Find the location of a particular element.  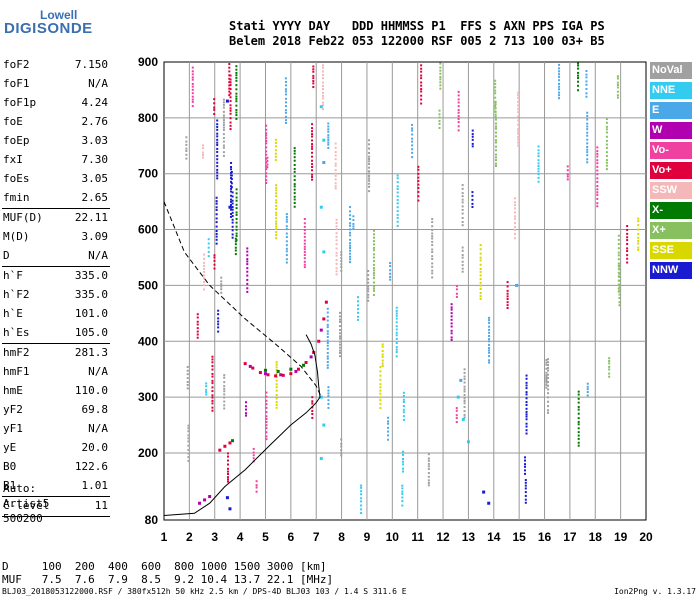

param-value: 1.01 is located at coordinates (95, 485).